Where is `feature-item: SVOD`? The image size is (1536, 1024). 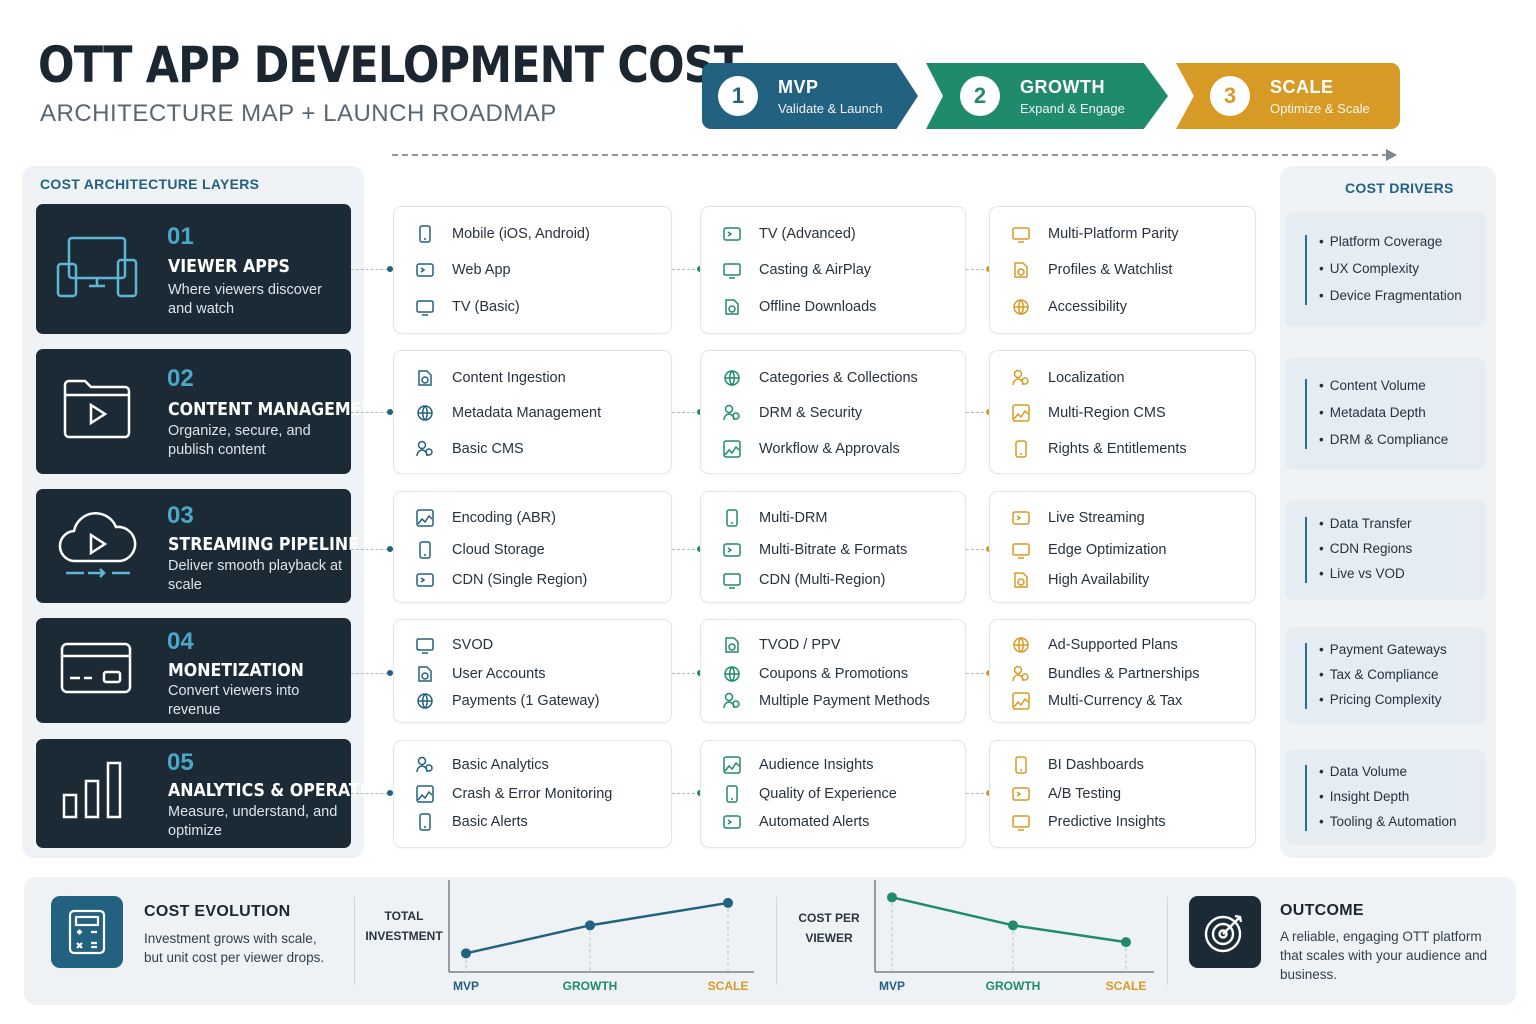 feature-item: SVOD is located at coordinates (454, 645).